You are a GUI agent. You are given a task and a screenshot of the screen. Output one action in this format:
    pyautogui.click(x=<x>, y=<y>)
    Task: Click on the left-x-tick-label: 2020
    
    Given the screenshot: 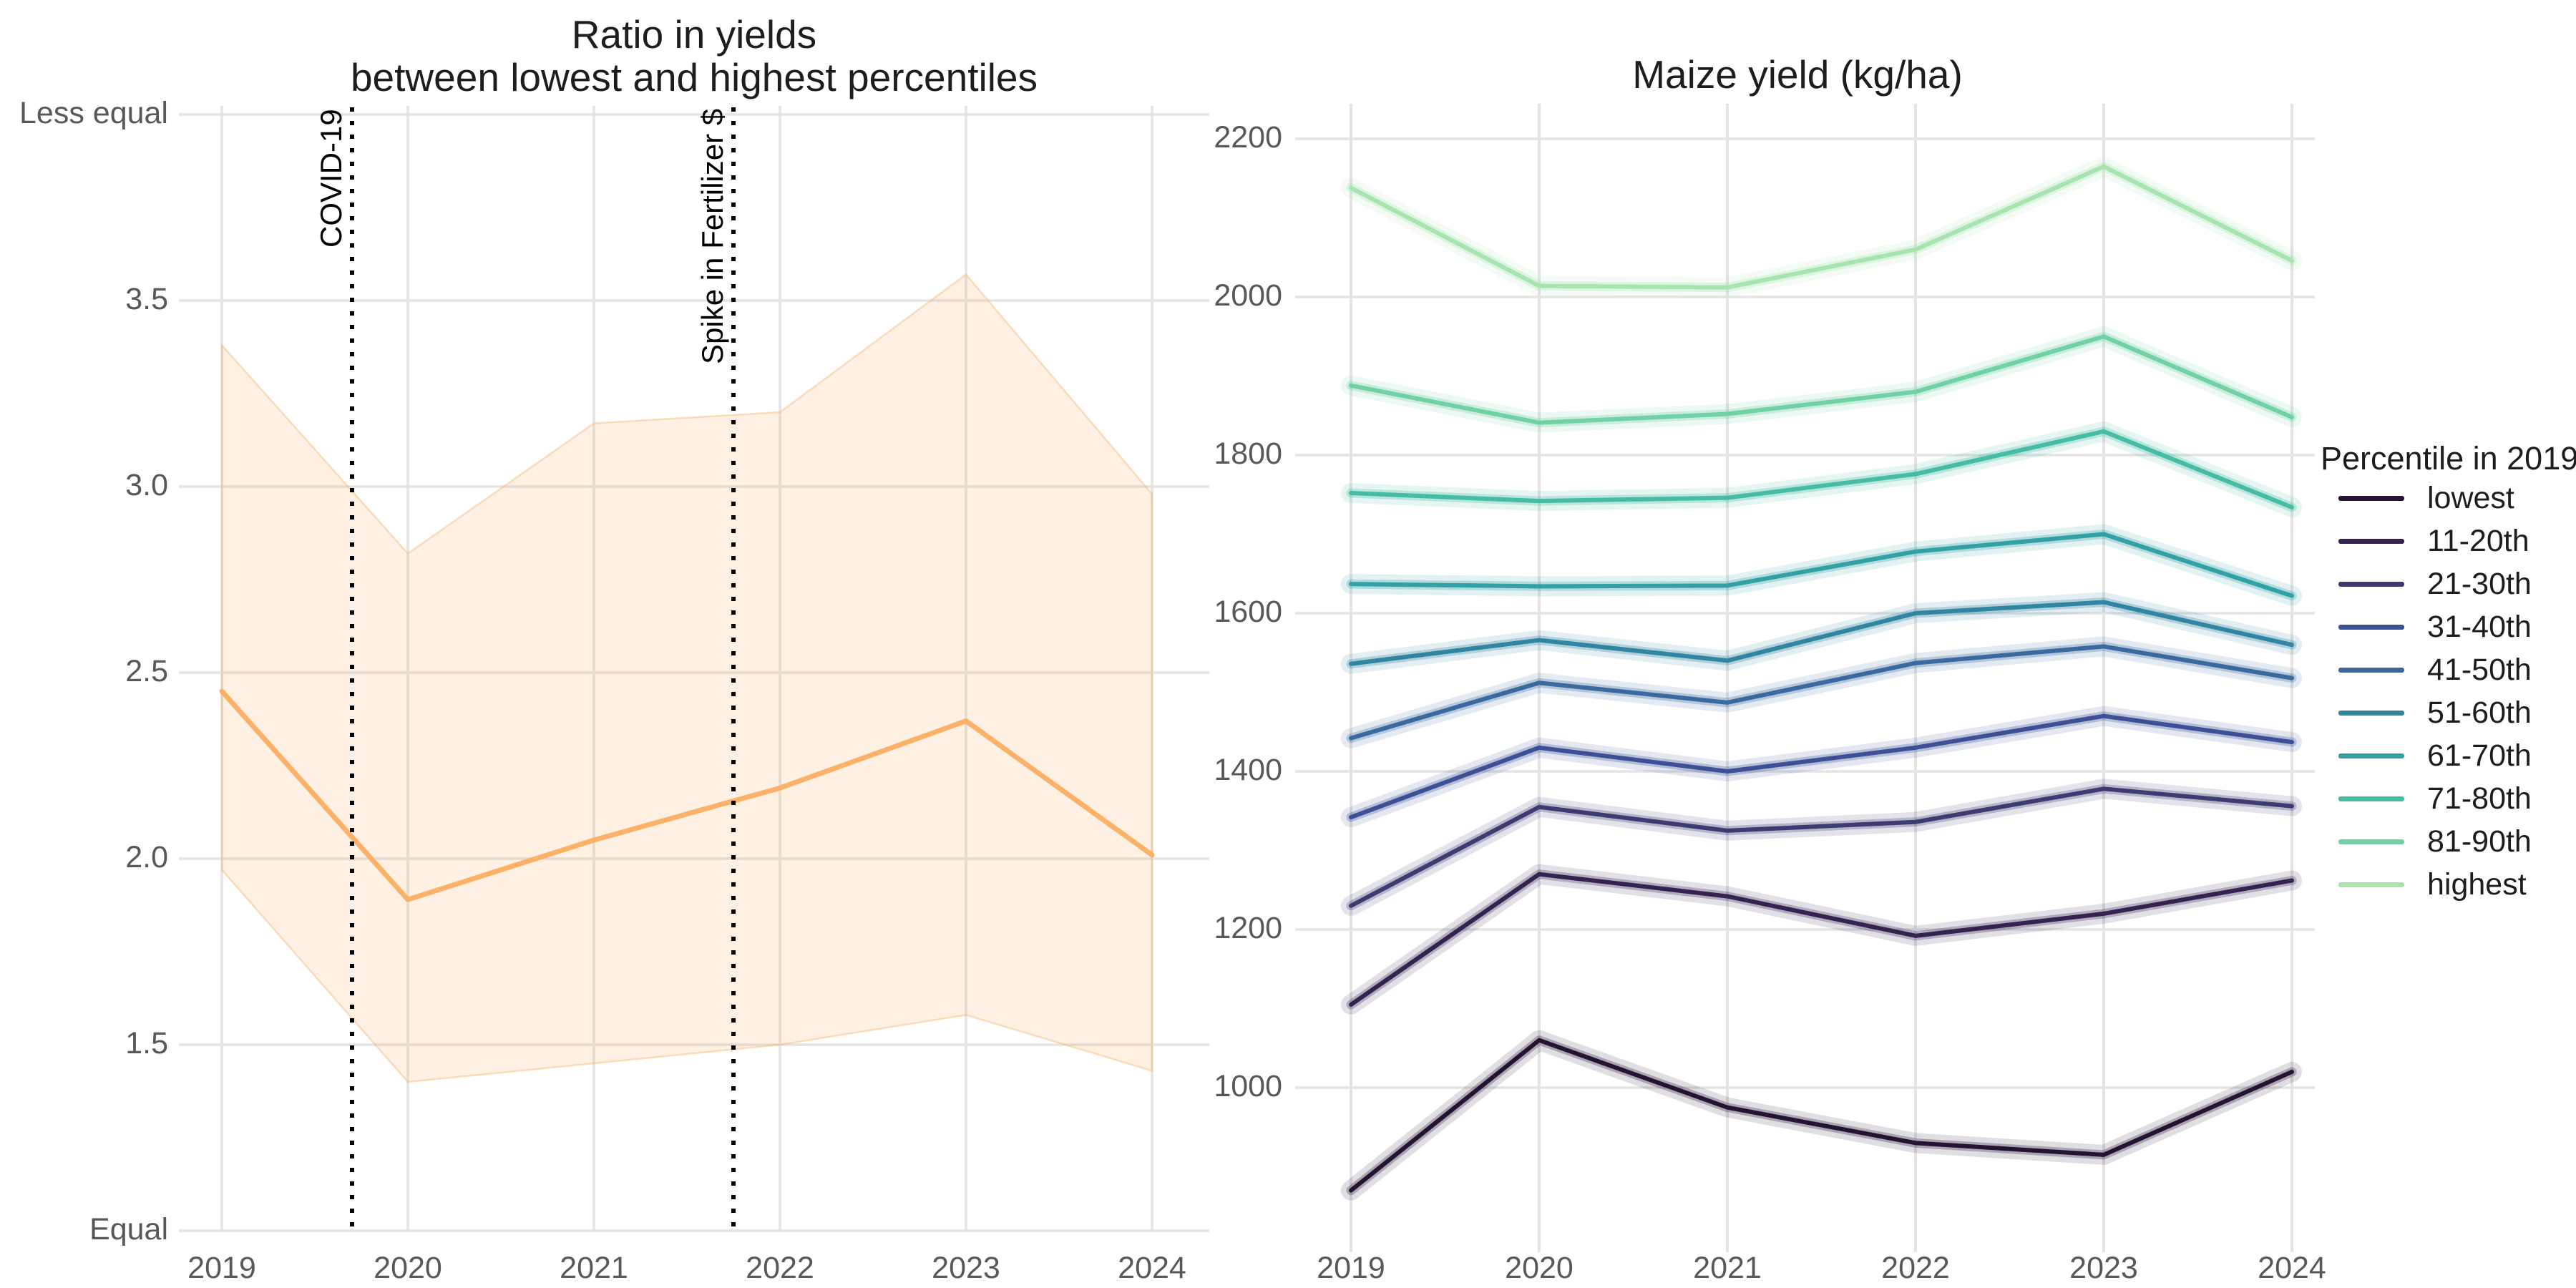 What is the action you would take?
    pyautogui.click(x=408, y=1268)
    